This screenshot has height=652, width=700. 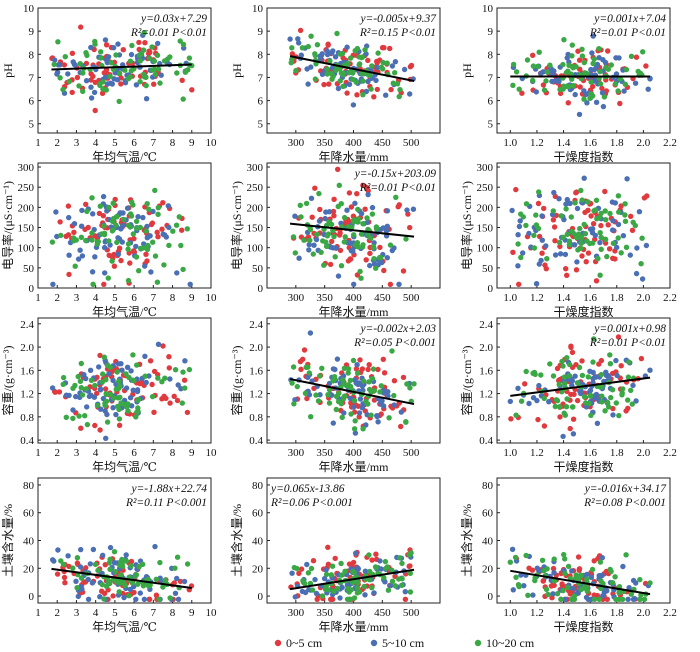 I want to click on plot-frame, so click(x=583, y=380).